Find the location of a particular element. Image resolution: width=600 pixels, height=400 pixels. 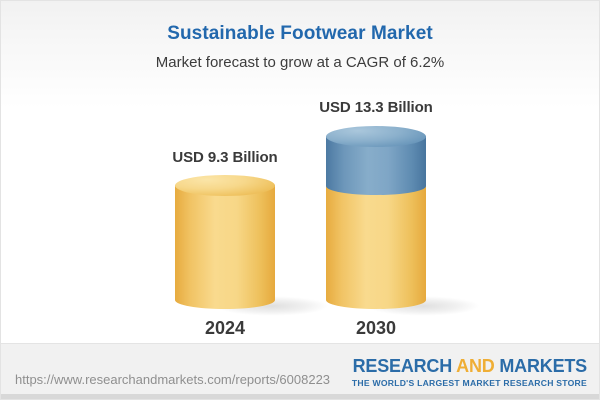

logo-wordmark: RESEARCH AND MARKETS is located at coordinates (470, 366).